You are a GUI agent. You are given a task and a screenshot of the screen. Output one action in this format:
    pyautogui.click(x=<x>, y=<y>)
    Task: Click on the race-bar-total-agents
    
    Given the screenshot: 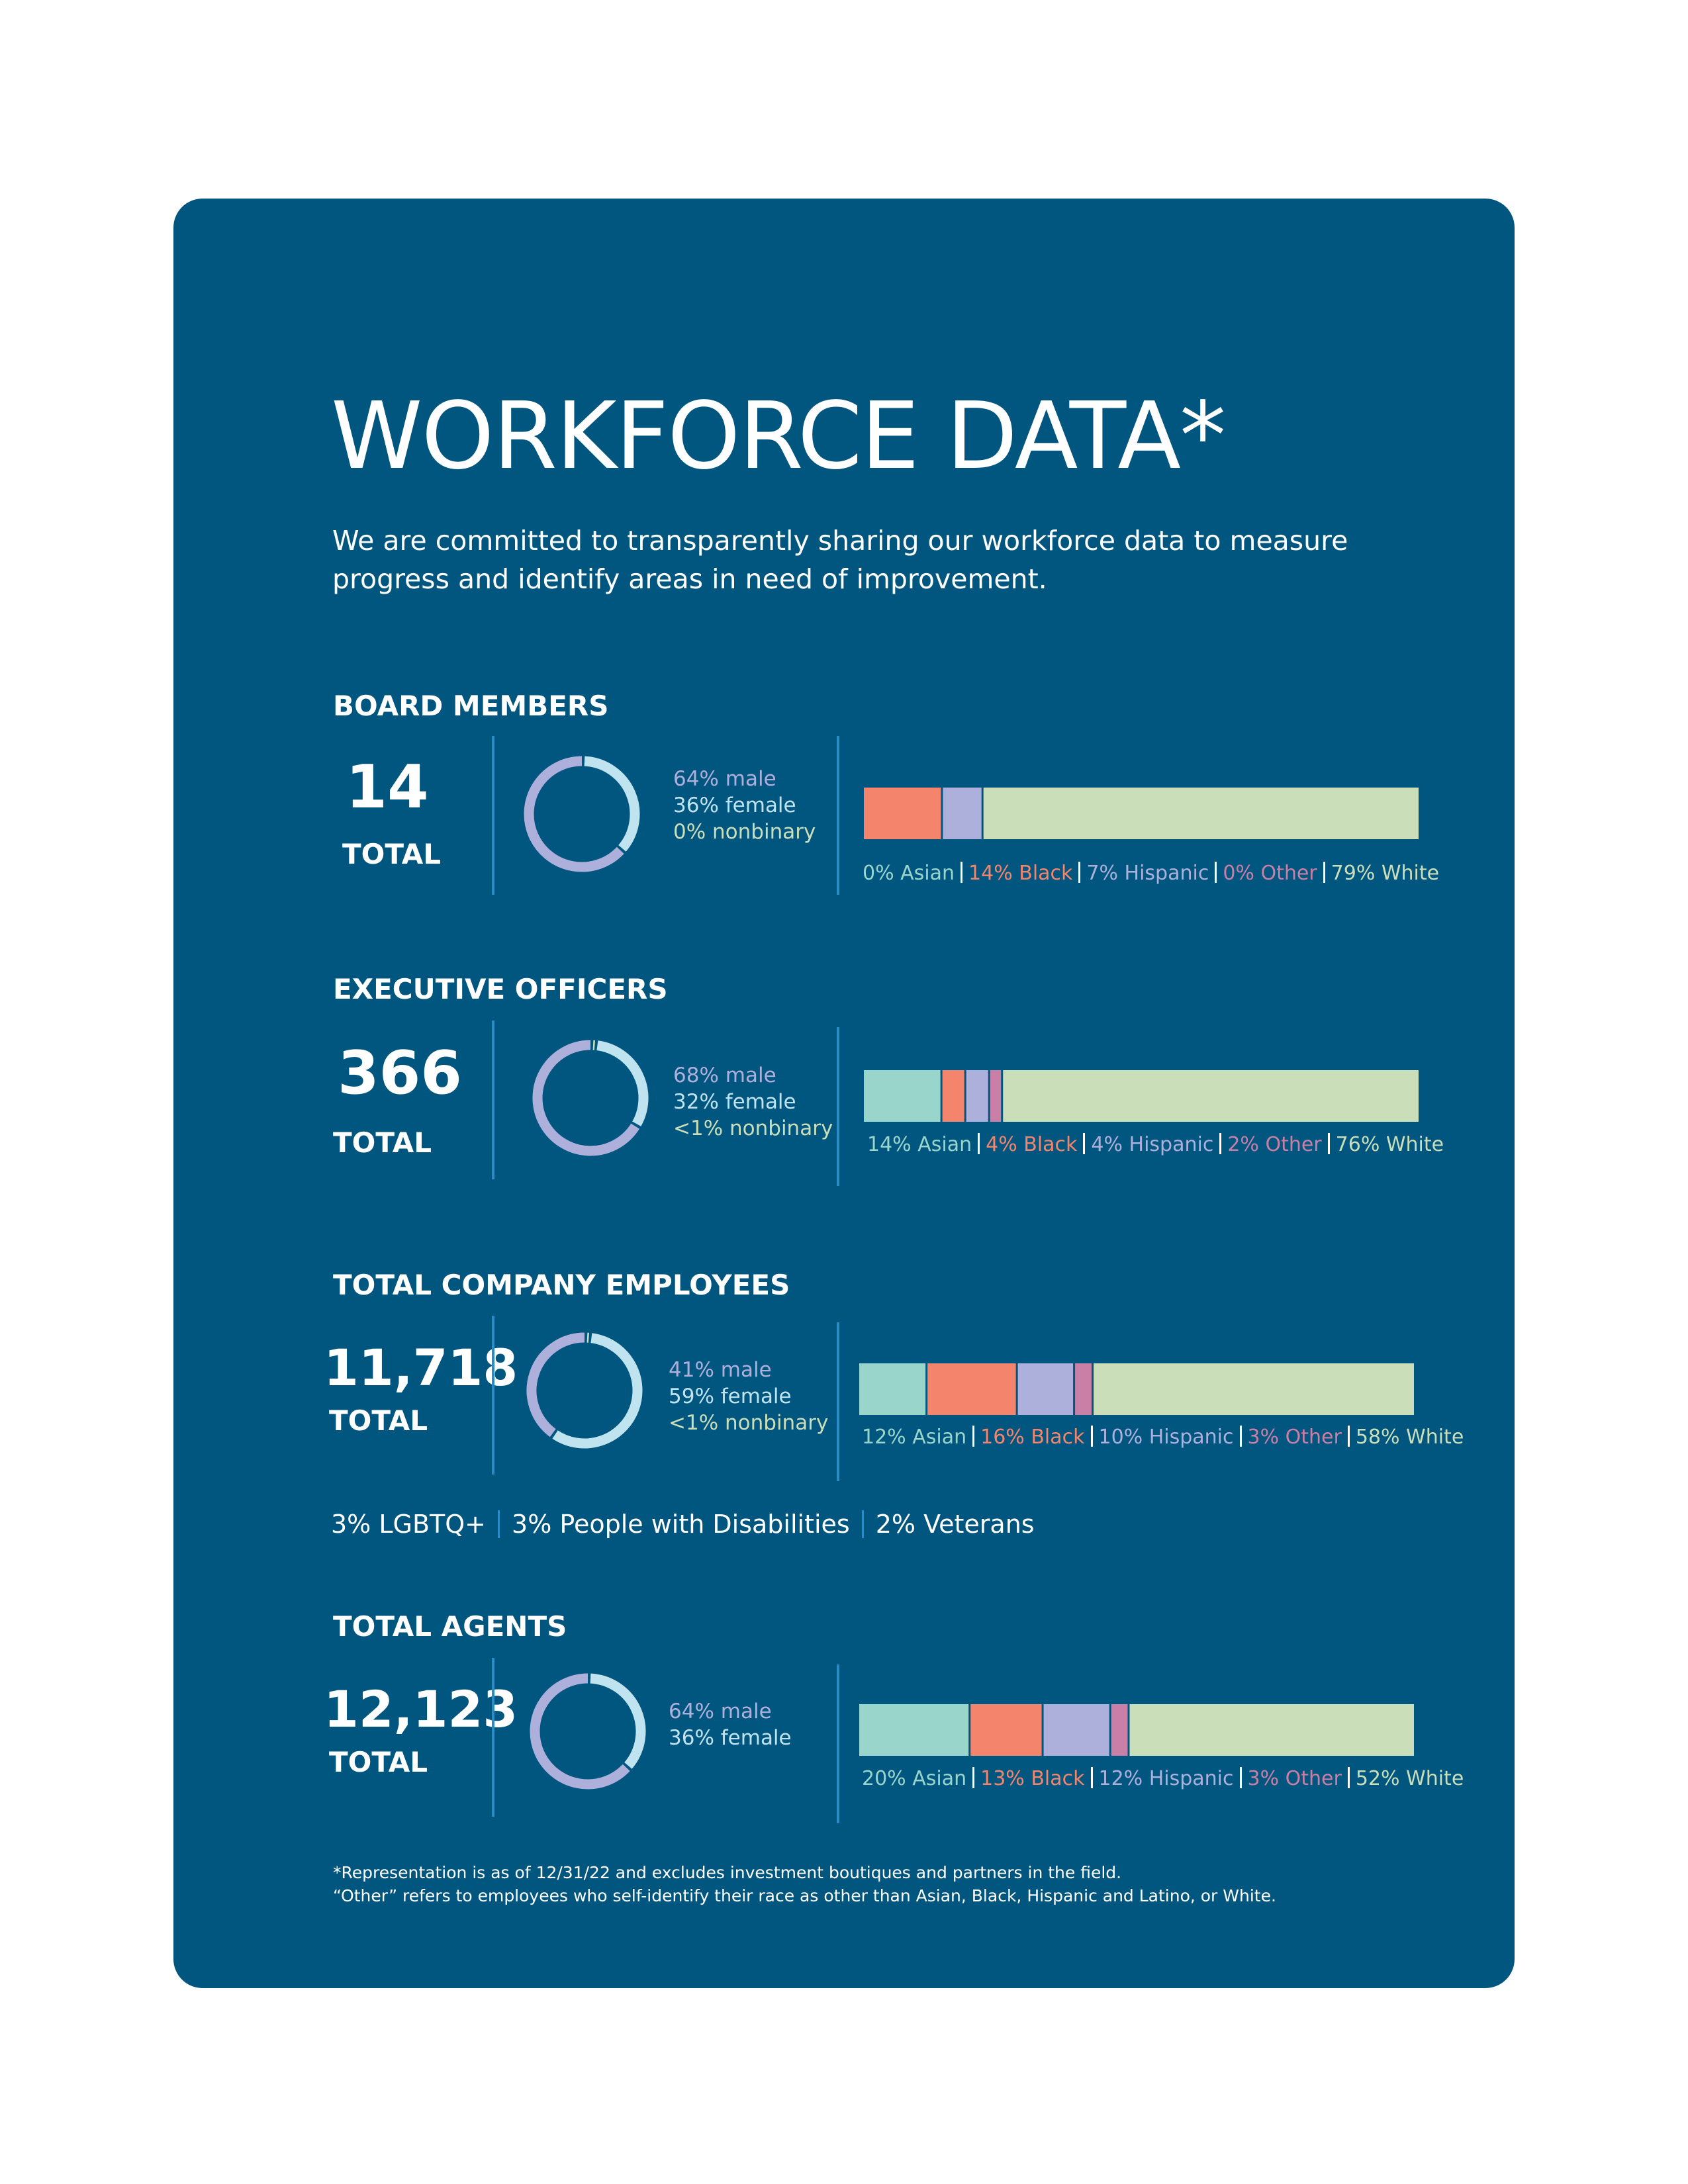 What is the action you would take?
    pyautogui.click(x=1136, y=1730)
    